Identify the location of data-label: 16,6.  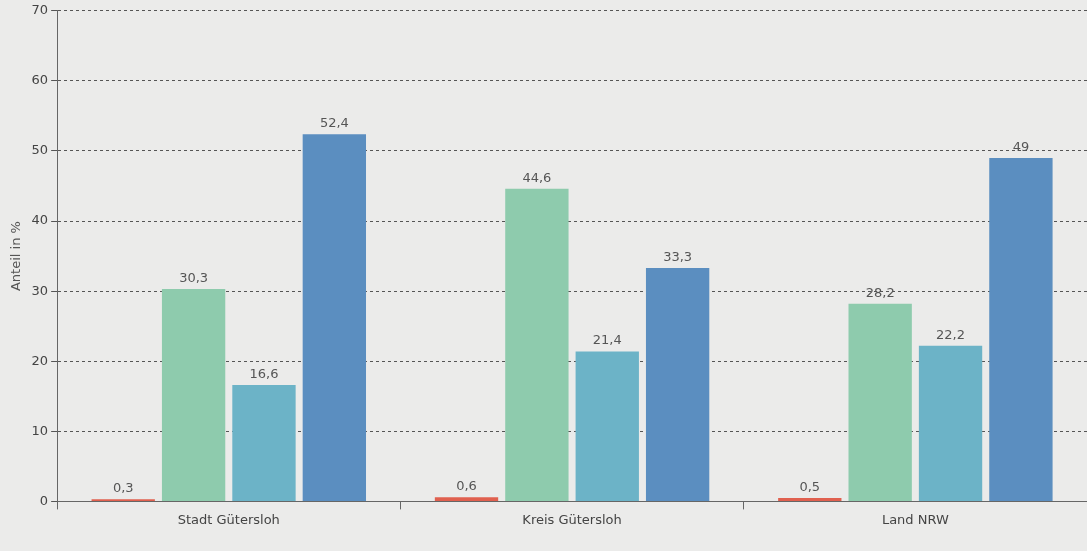
(264, 373).